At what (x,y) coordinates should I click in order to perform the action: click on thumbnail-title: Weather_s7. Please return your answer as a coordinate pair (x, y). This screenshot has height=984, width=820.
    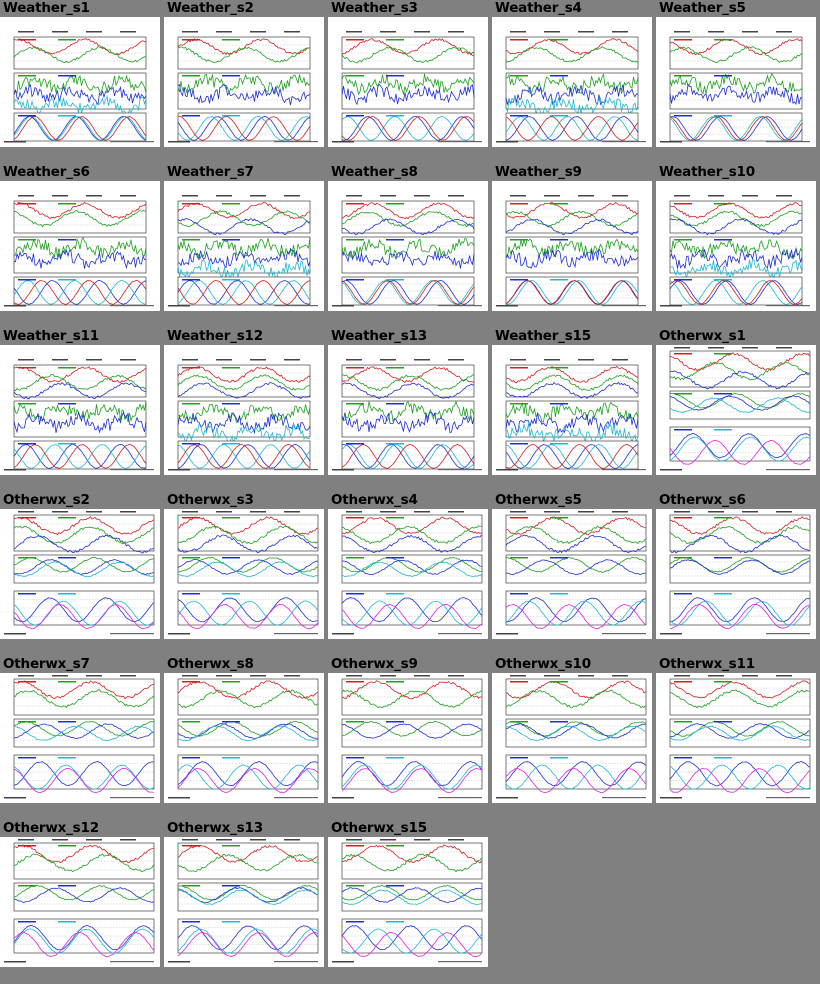
    Looking at the image, I should click on (210, 172).